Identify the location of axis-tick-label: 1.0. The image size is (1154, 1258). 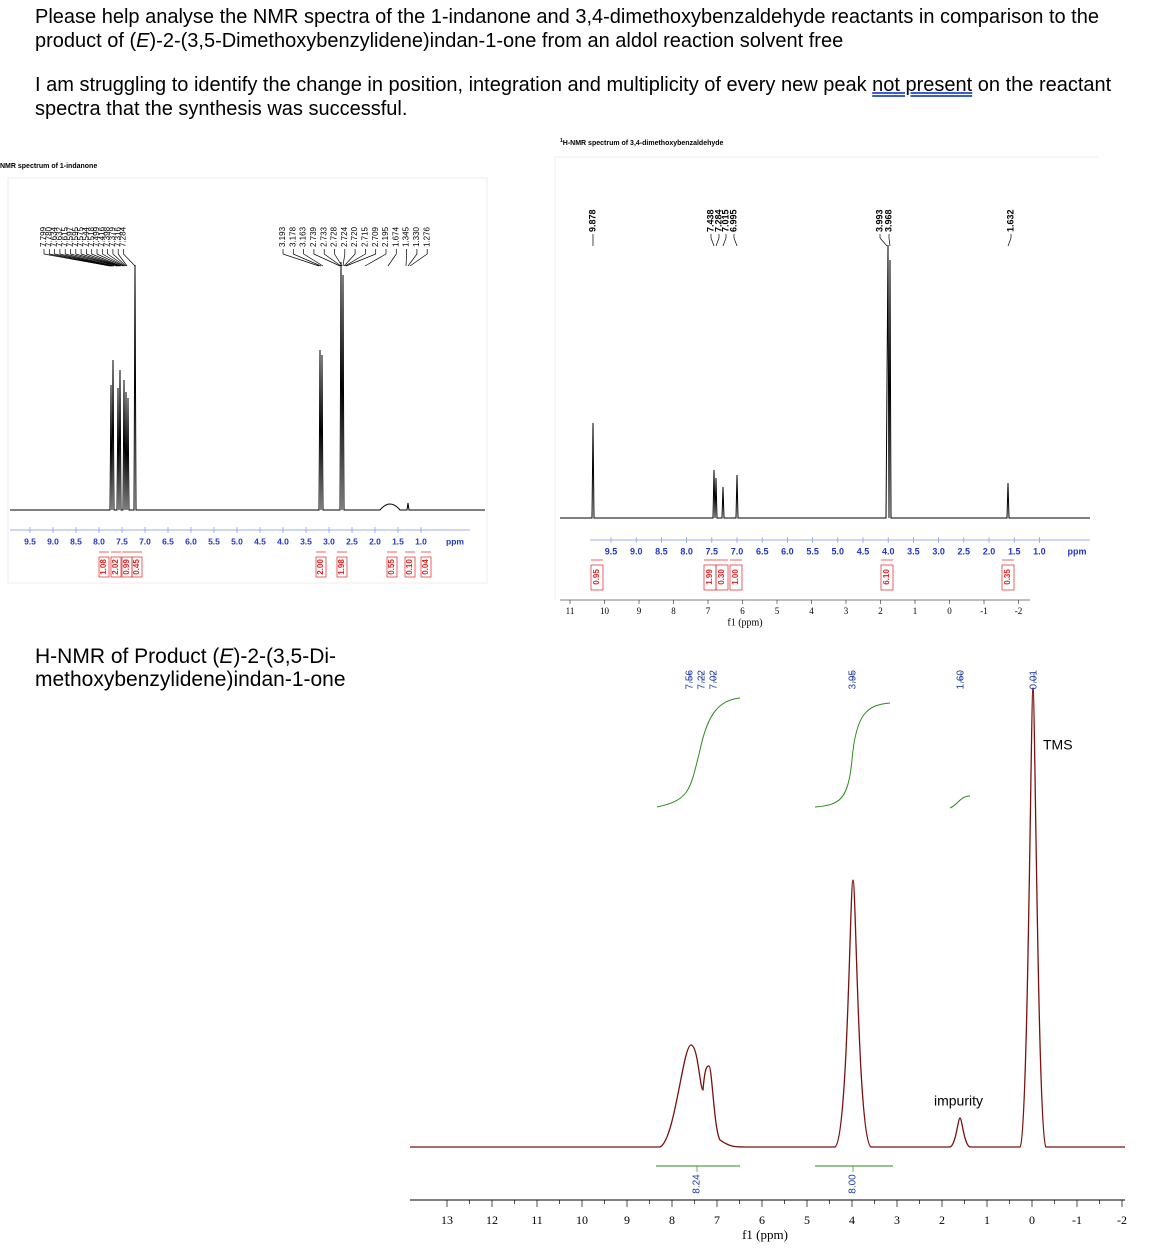
(1039, 551).